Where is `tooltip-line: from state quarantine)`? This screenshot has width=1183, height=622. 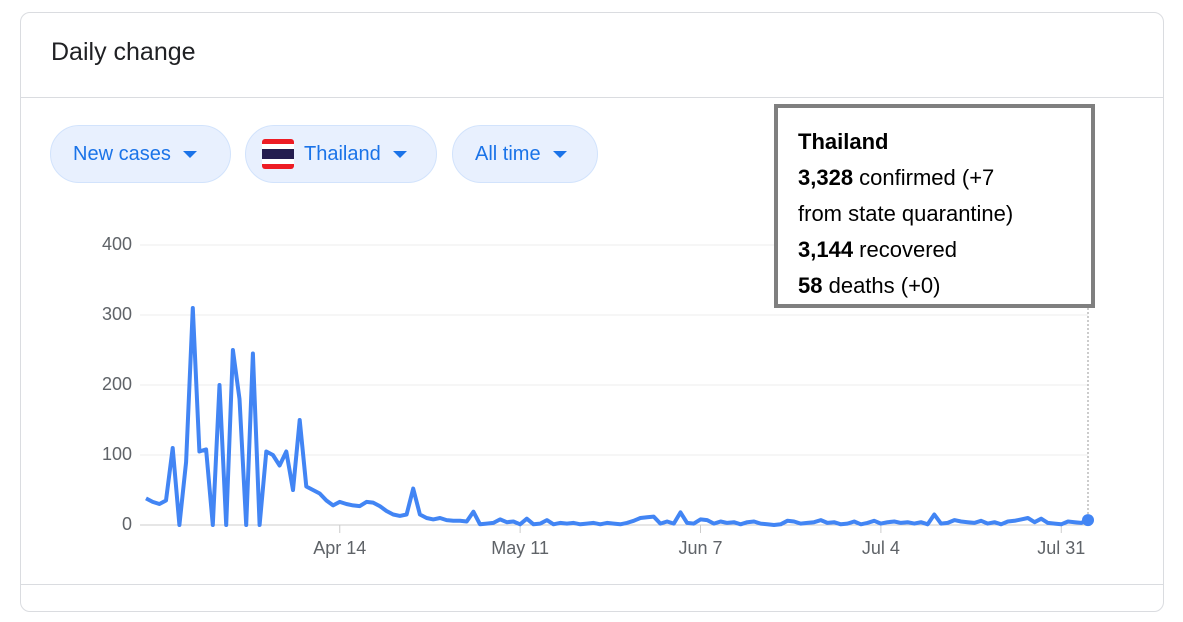
tooltip-line: from state quarantine) is located at coordinates (944, 214).